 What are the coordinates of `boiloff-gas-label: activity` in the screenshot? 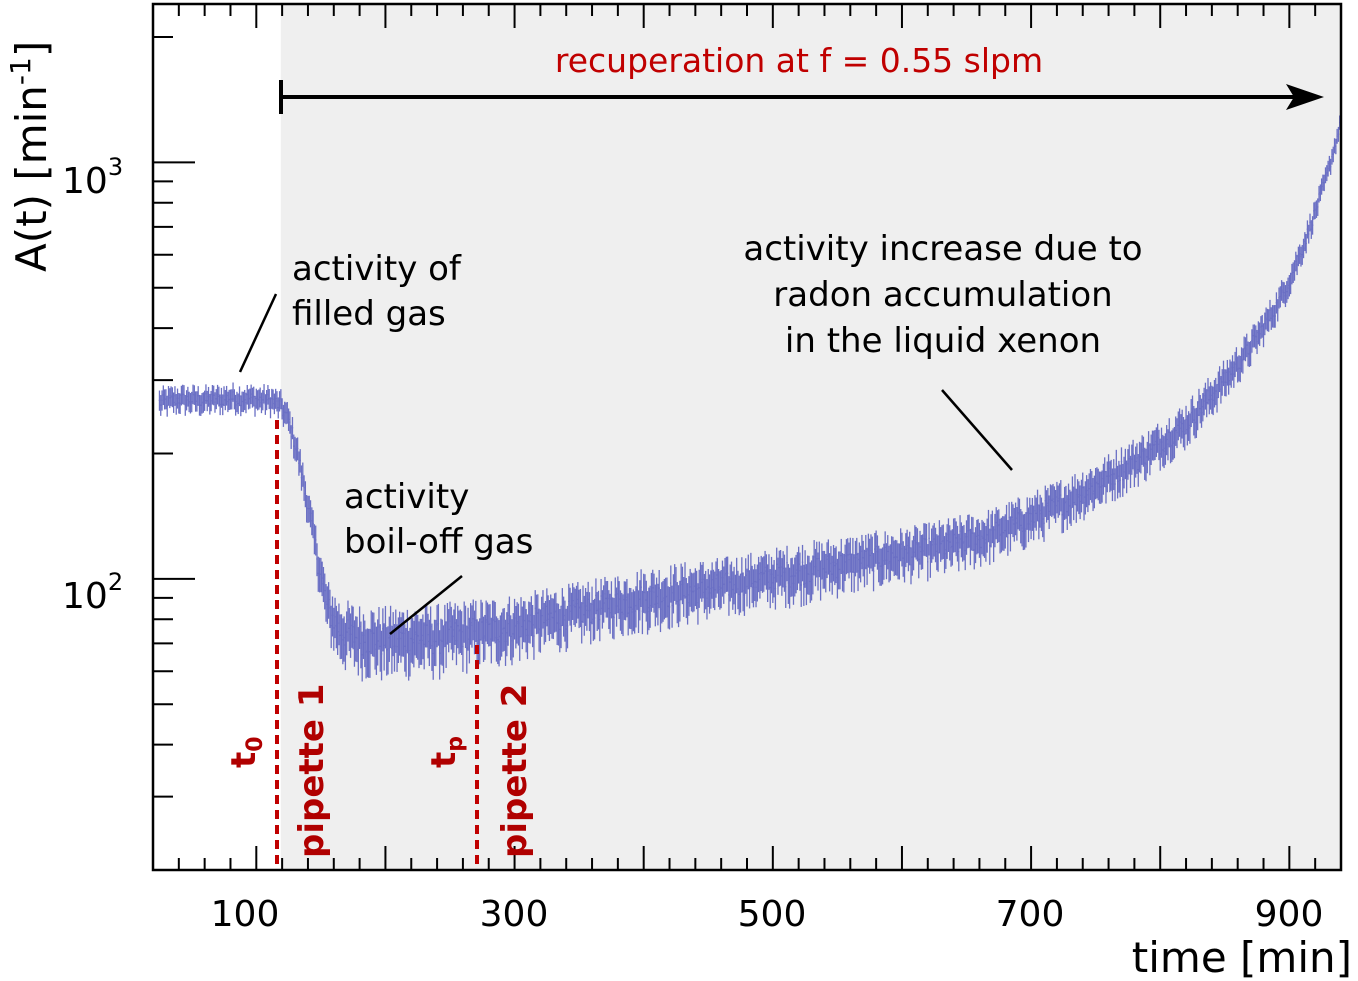 It's located at (406, 497).